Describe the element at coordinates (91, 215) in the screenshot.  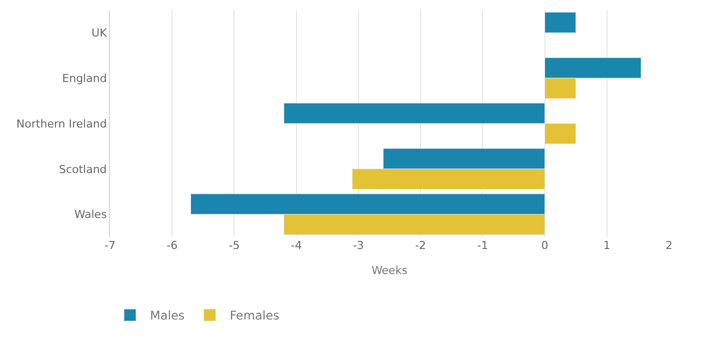
I see `y-tick-label: Wales` at that location.